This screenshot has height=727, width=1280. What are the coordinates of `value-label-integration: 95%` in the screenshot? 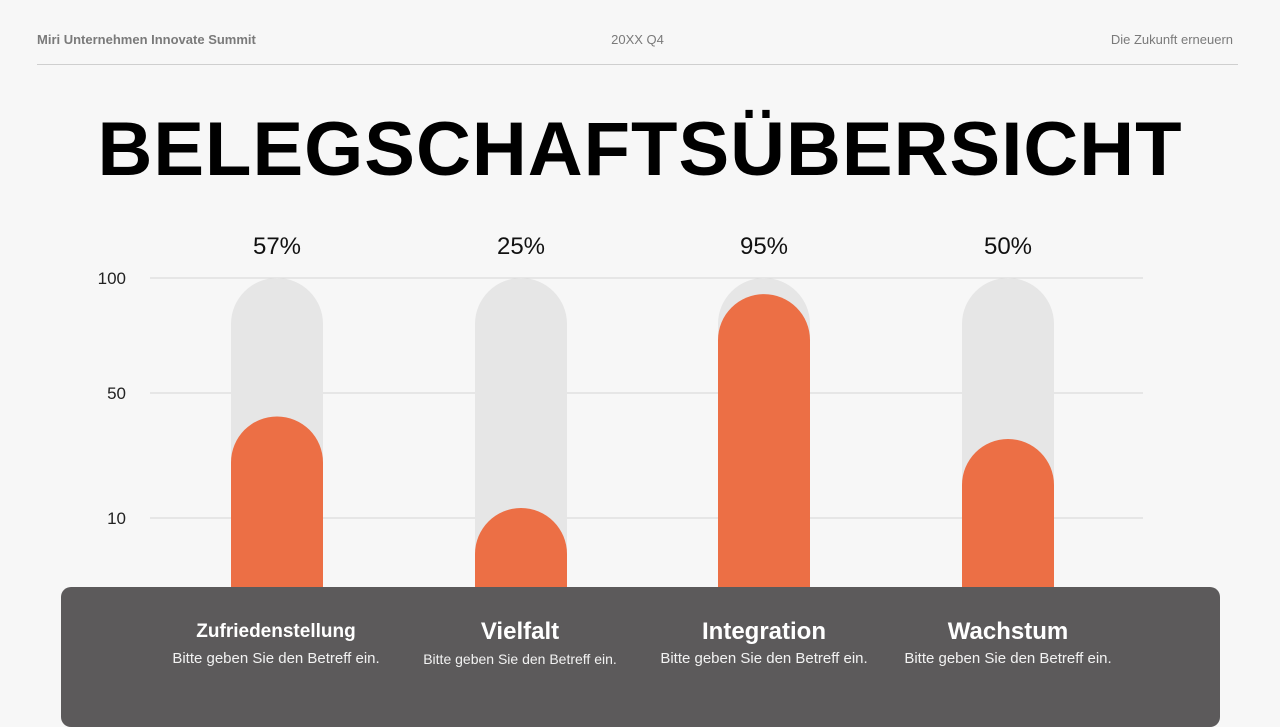 It's located at (764, 246).